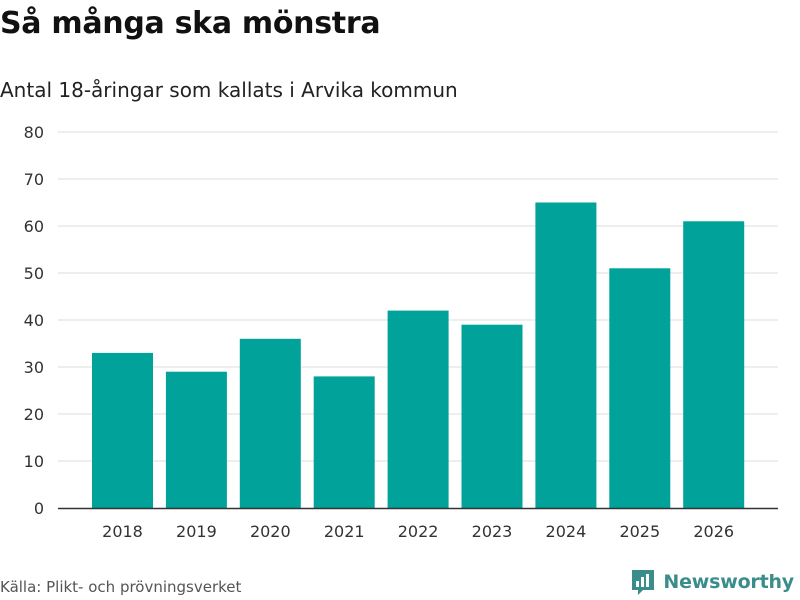 The width and height of the screenshot is (800, 600). Describe the element at coordinates (643, 582) in the screenshot. I see `newsworthy-logo-icon` at that location.